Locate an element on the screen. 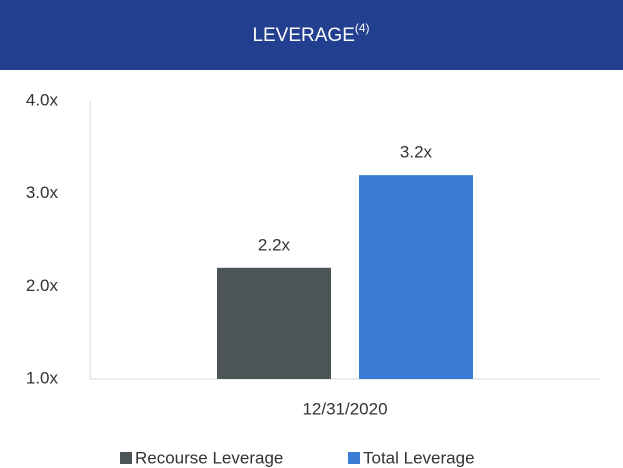 The width and height of the screenshot is (623, 468). chart-title-group: LEVERAGE(4) is located at coordinates (310, 33).